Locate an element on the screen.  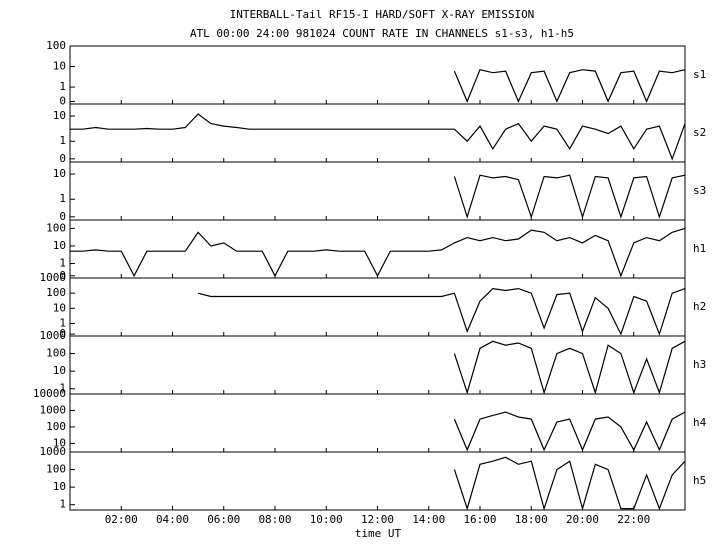
x-tick-label: 02:00 is located at coordinates (121, 519).